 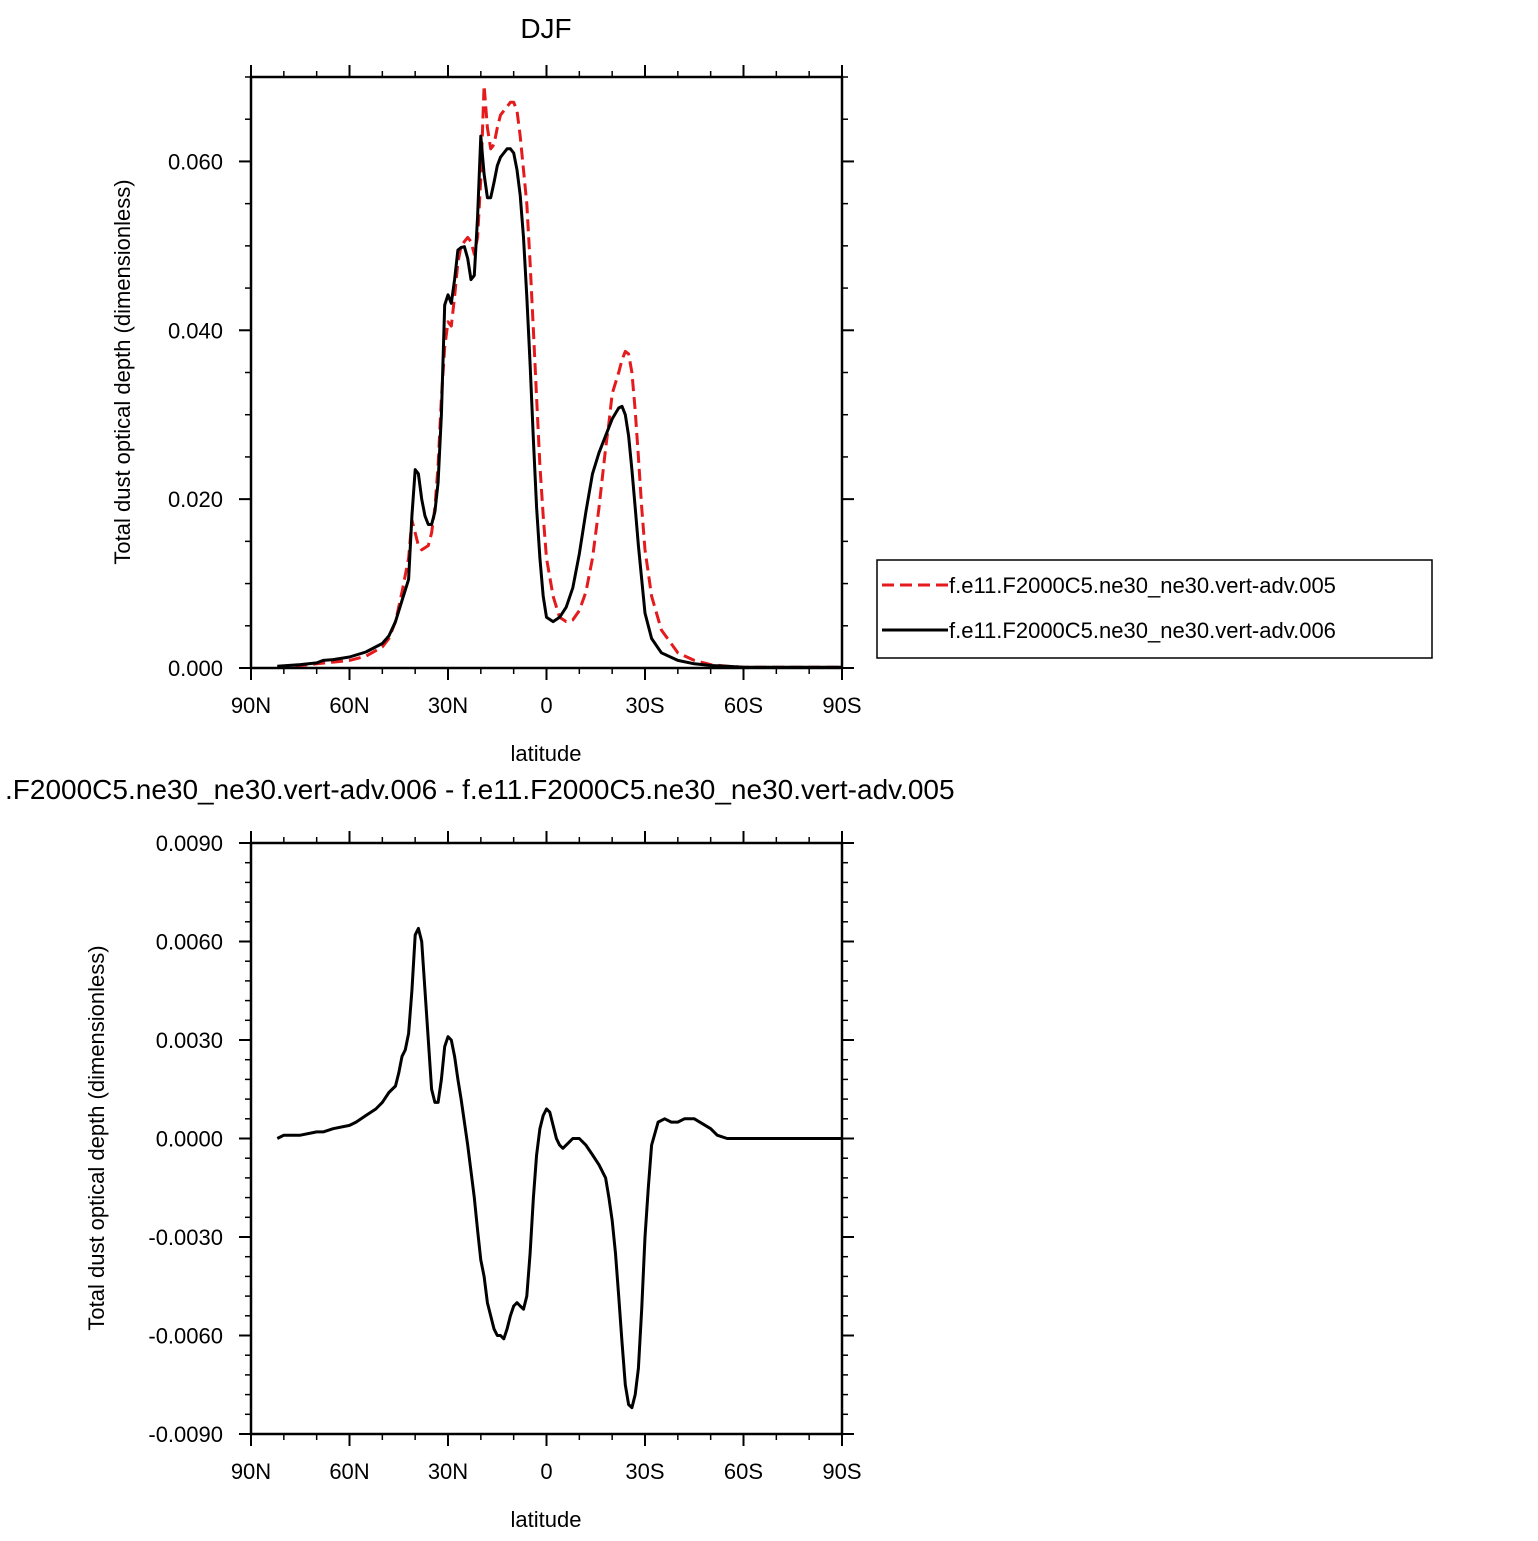 What do you see at coordinates (1142, 585) in the screenshot?
I see `legend-label-005: f.e11.F2000C5.ne30_ne30.vert-adv.005` at bounding box center [1142, 585].